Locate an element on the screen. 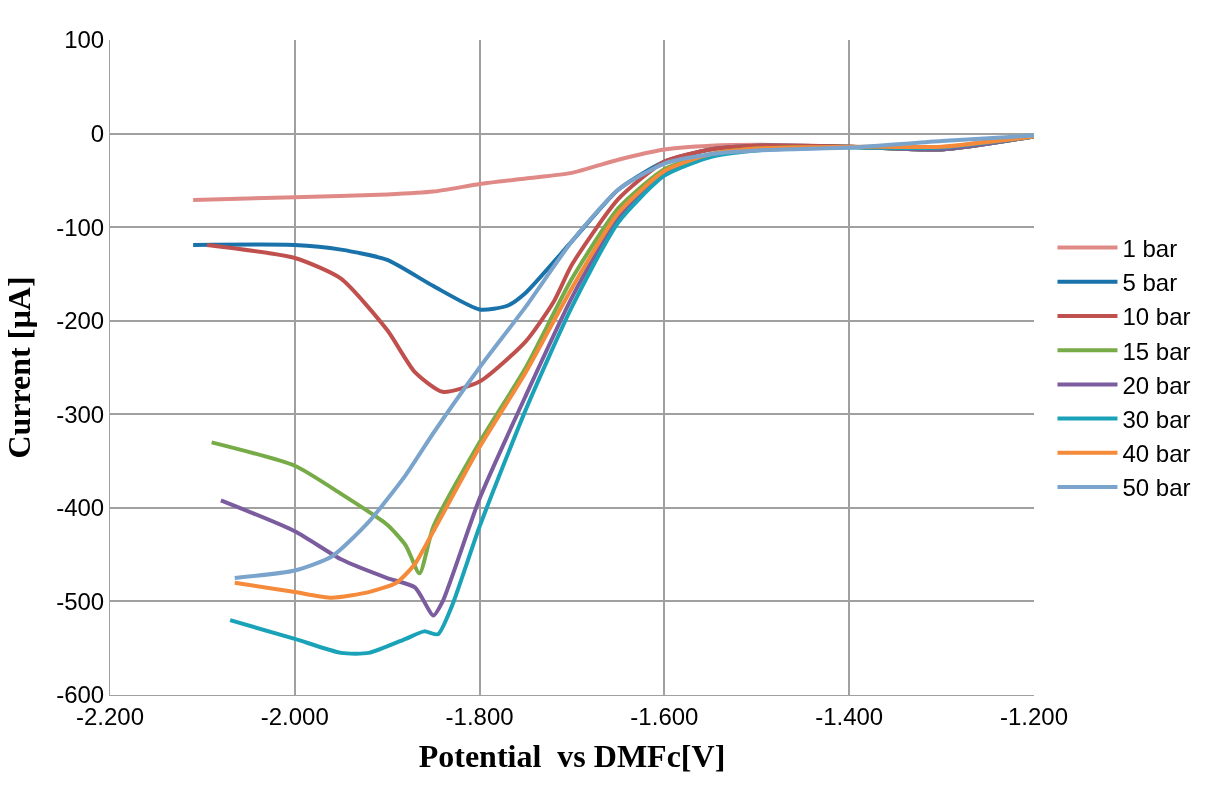 The image size is (1208, 785). x-tick-label: -1.600 is located at coordinates (664, 716).